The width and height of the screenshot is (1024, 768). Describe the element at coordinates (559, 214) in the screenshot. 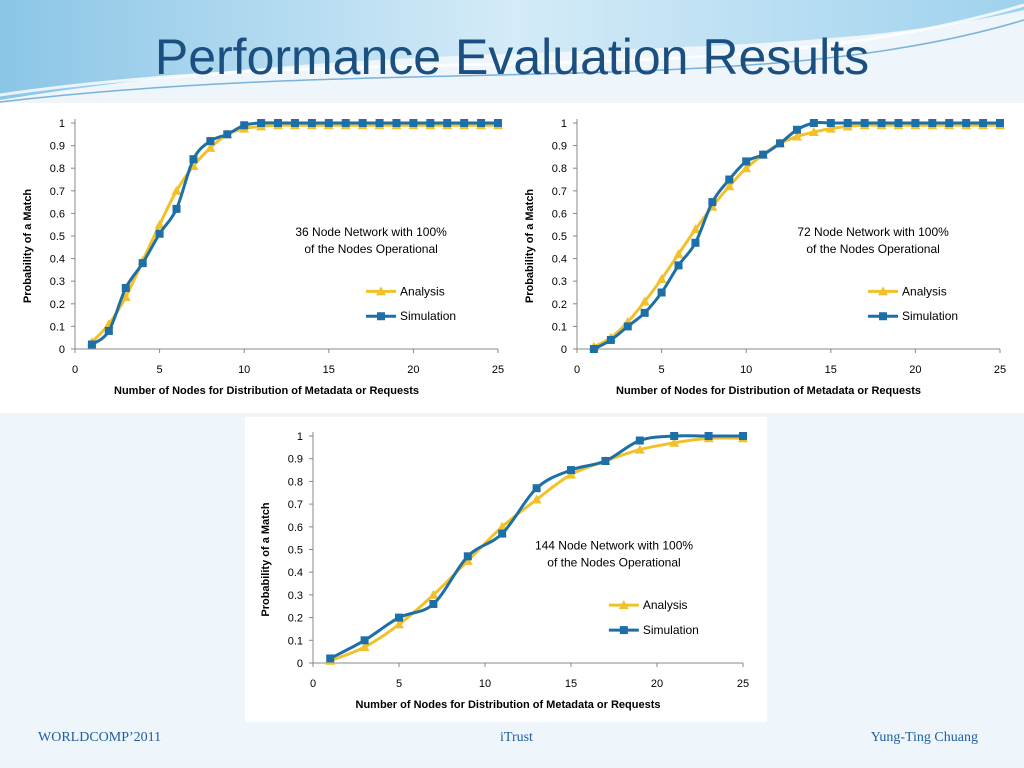

I see `y-tick-label: 0.6` at that location.